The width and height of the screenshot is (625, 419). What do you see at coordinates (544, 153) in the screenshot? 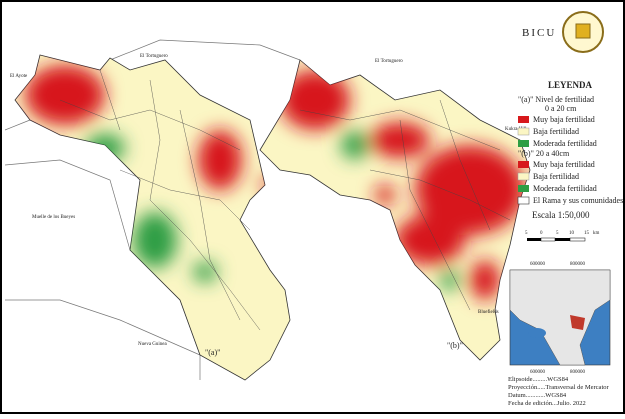
I see `legend-group-title: "(b)" 20 a 40cm` at bounding box center [544, 153].